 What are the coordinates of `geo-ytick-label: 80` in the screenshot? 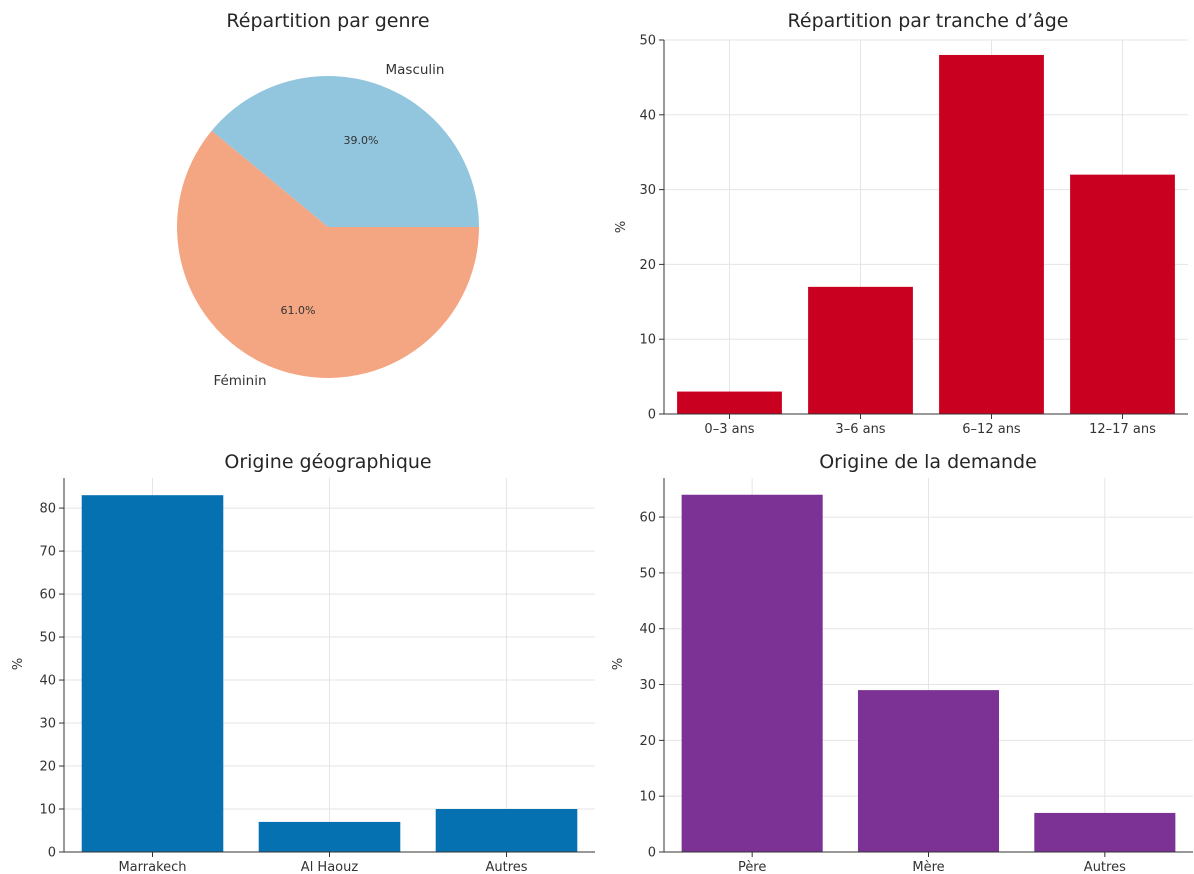 It's located at (47, 509).